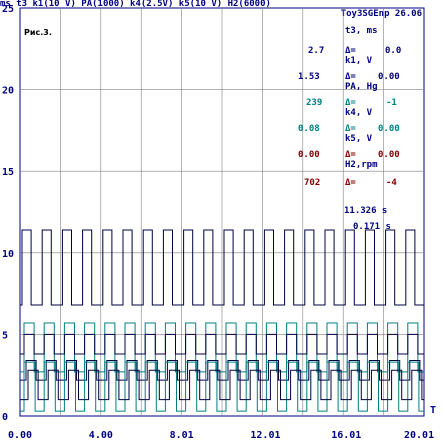 This screenshot has width=446, height=442. Describe the element at coordinates (361, 165) in the screenshot. I see `readout-name-h2: H2,rpm` at that location.